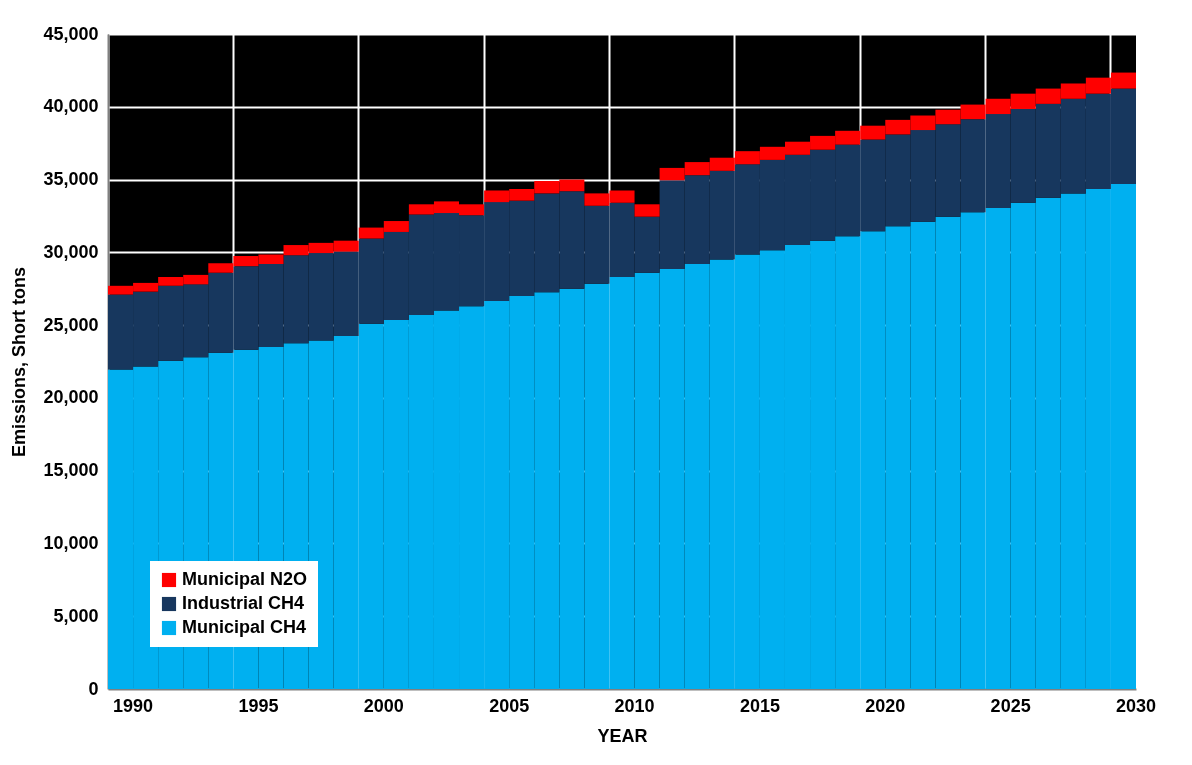 Image resolution: width=1192 pixels, height=765 pixels. Describe the element at coordinates (71, 470) in the screenshot. I see `y-tick-label: 15,000` at that location.